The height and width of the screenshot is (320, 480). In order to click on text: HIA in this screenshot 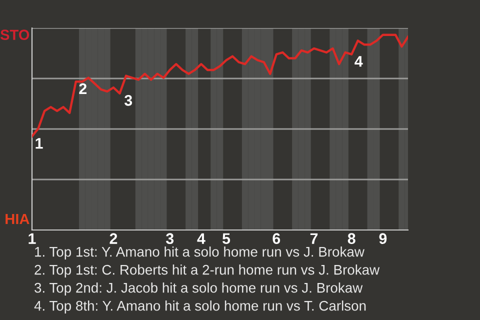, I will do `click(18, 219)`.